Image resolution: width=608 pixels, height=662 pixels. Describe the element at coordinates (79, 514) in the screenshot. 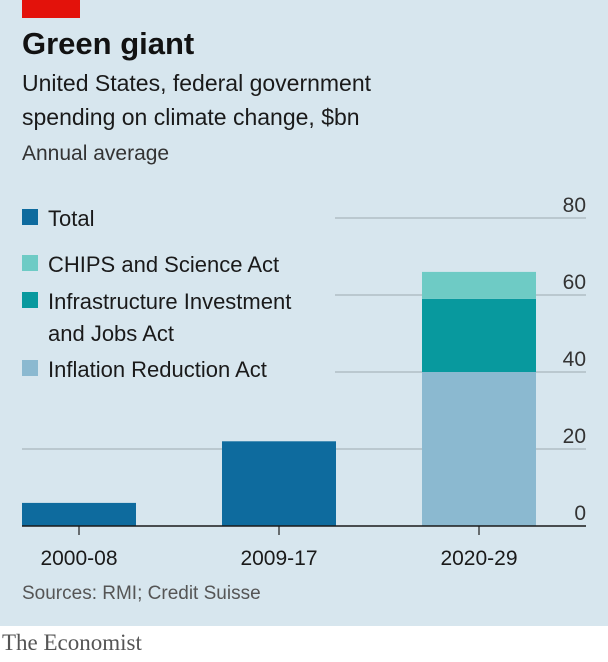

I see `bar-2000-08-total` at that location.